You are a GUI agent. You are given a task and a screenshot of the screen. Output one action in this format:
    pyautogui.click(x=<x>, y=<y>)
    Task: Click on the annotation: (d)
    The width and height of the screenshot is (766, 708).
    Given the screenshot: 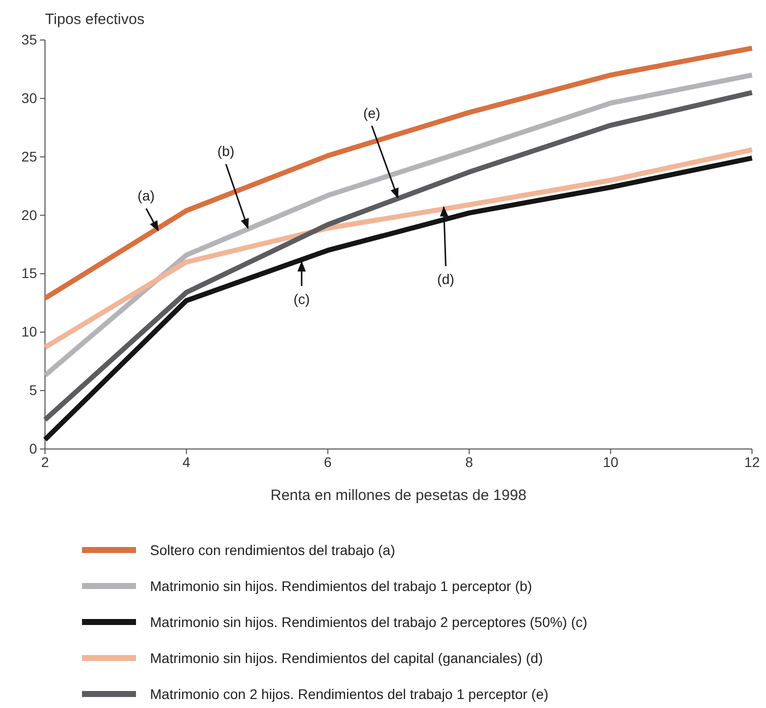 What is the action you would take?
    pyautogui.click(x=445, y=279)
    